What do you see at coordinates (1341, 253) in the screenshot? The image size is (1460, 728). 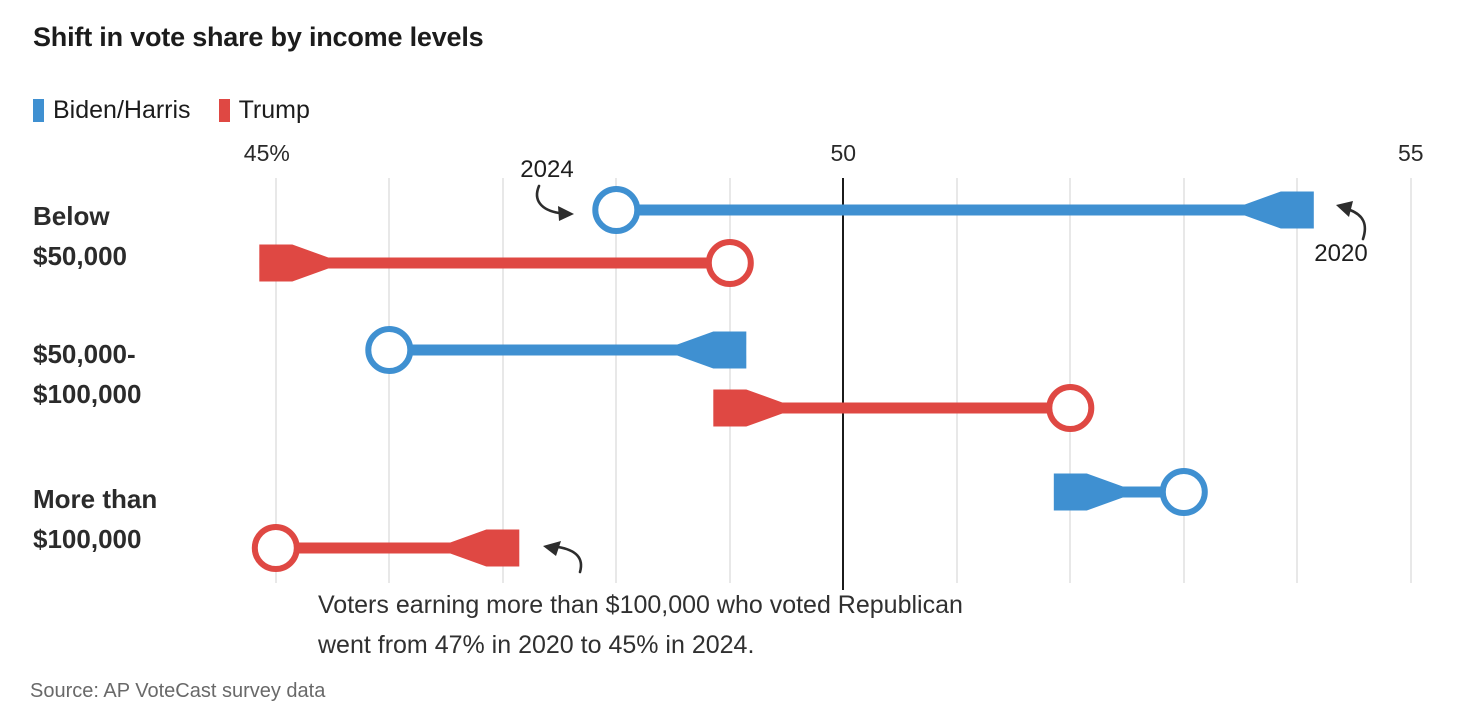 I see `annotation-2020-label: 2020` at bounding box center [1341, 253].